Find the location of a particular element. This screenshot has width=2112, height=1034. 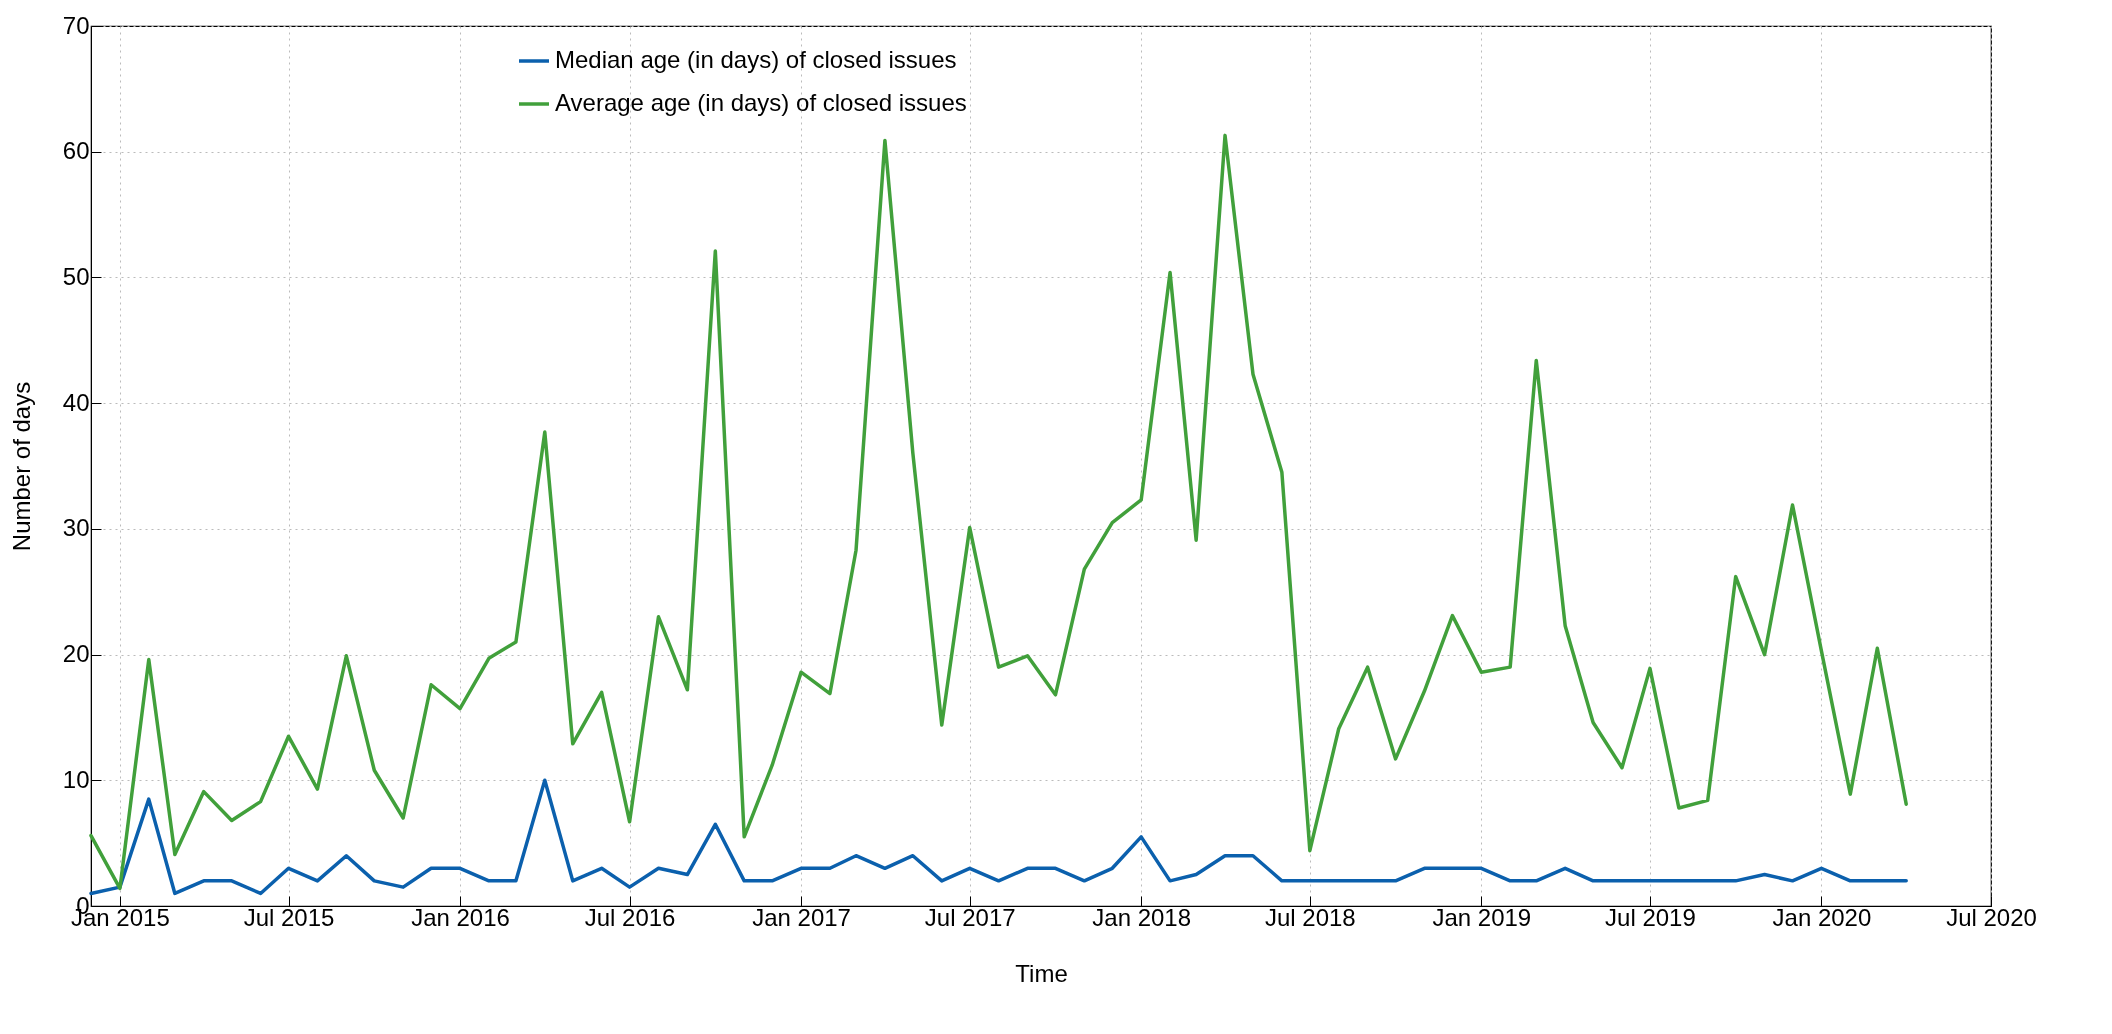

line-series is located at coordinates (998, 837).